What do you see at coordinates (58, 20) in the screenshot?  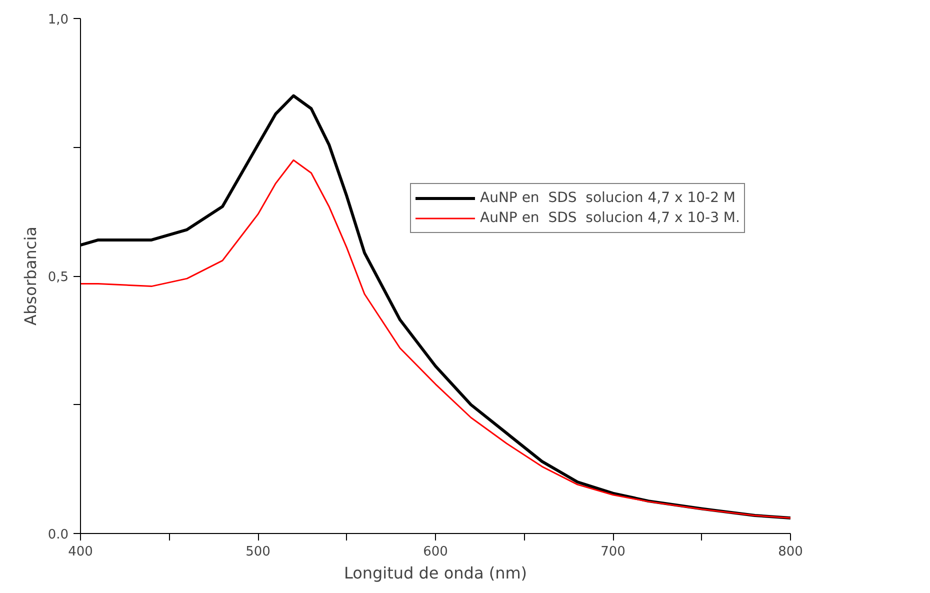 I see `y-tick-label: 1,0` at bounding box center [58, 20].